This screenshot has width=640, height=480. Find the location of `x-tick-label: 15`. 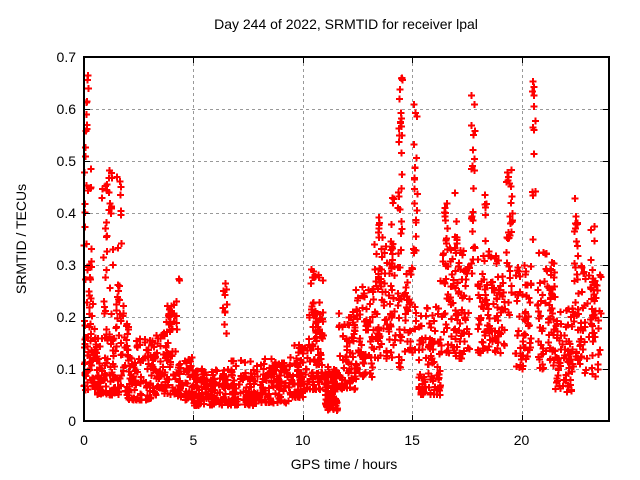

x-tick-label: 15 is located at coordinates (412, 440).